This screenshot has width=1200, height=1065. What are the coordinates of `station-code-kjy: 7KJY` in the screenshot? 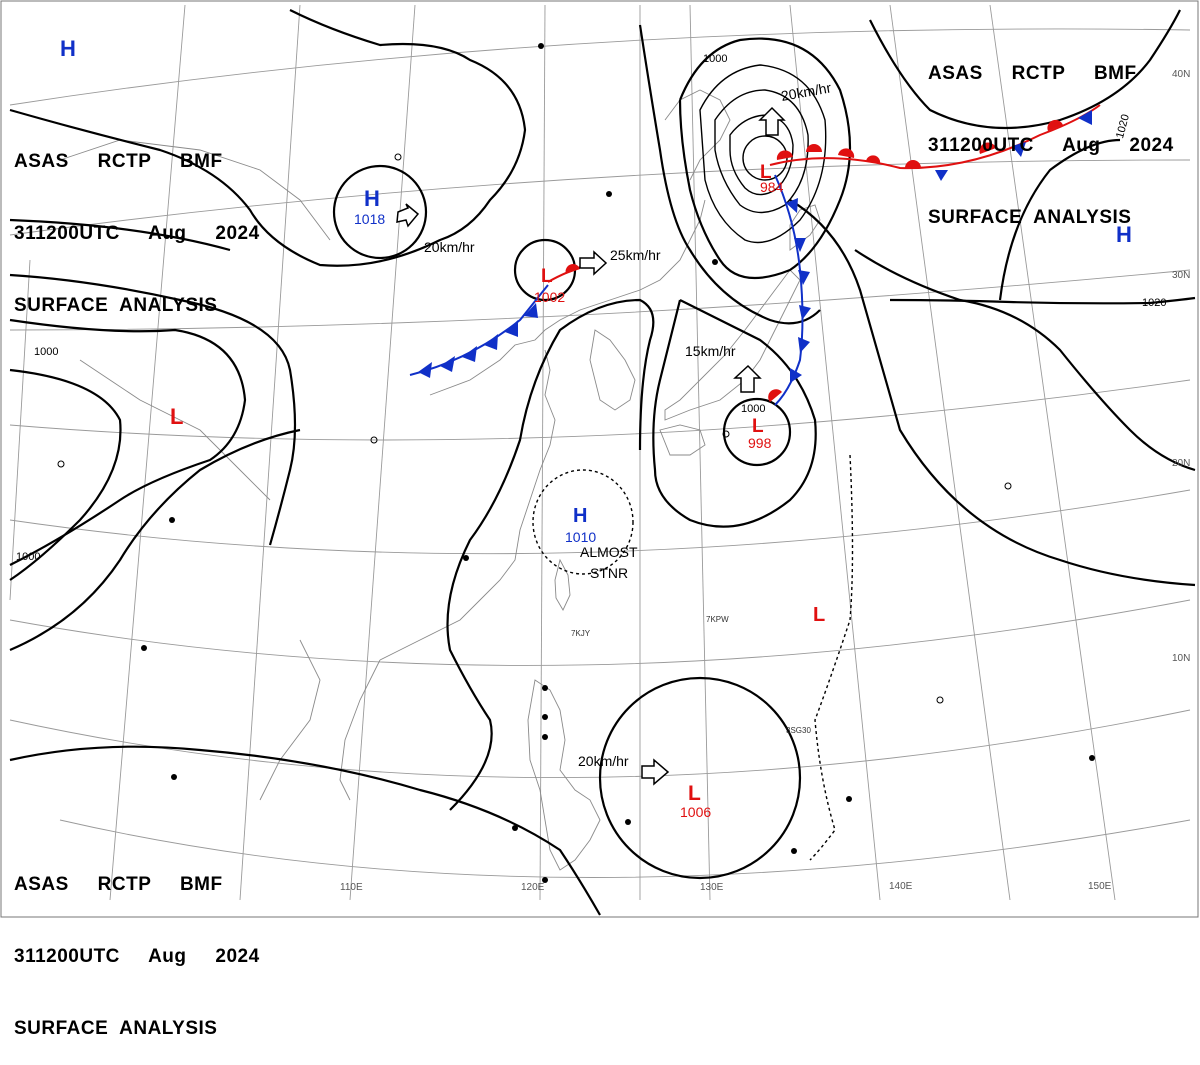 It's located at (581, 633).